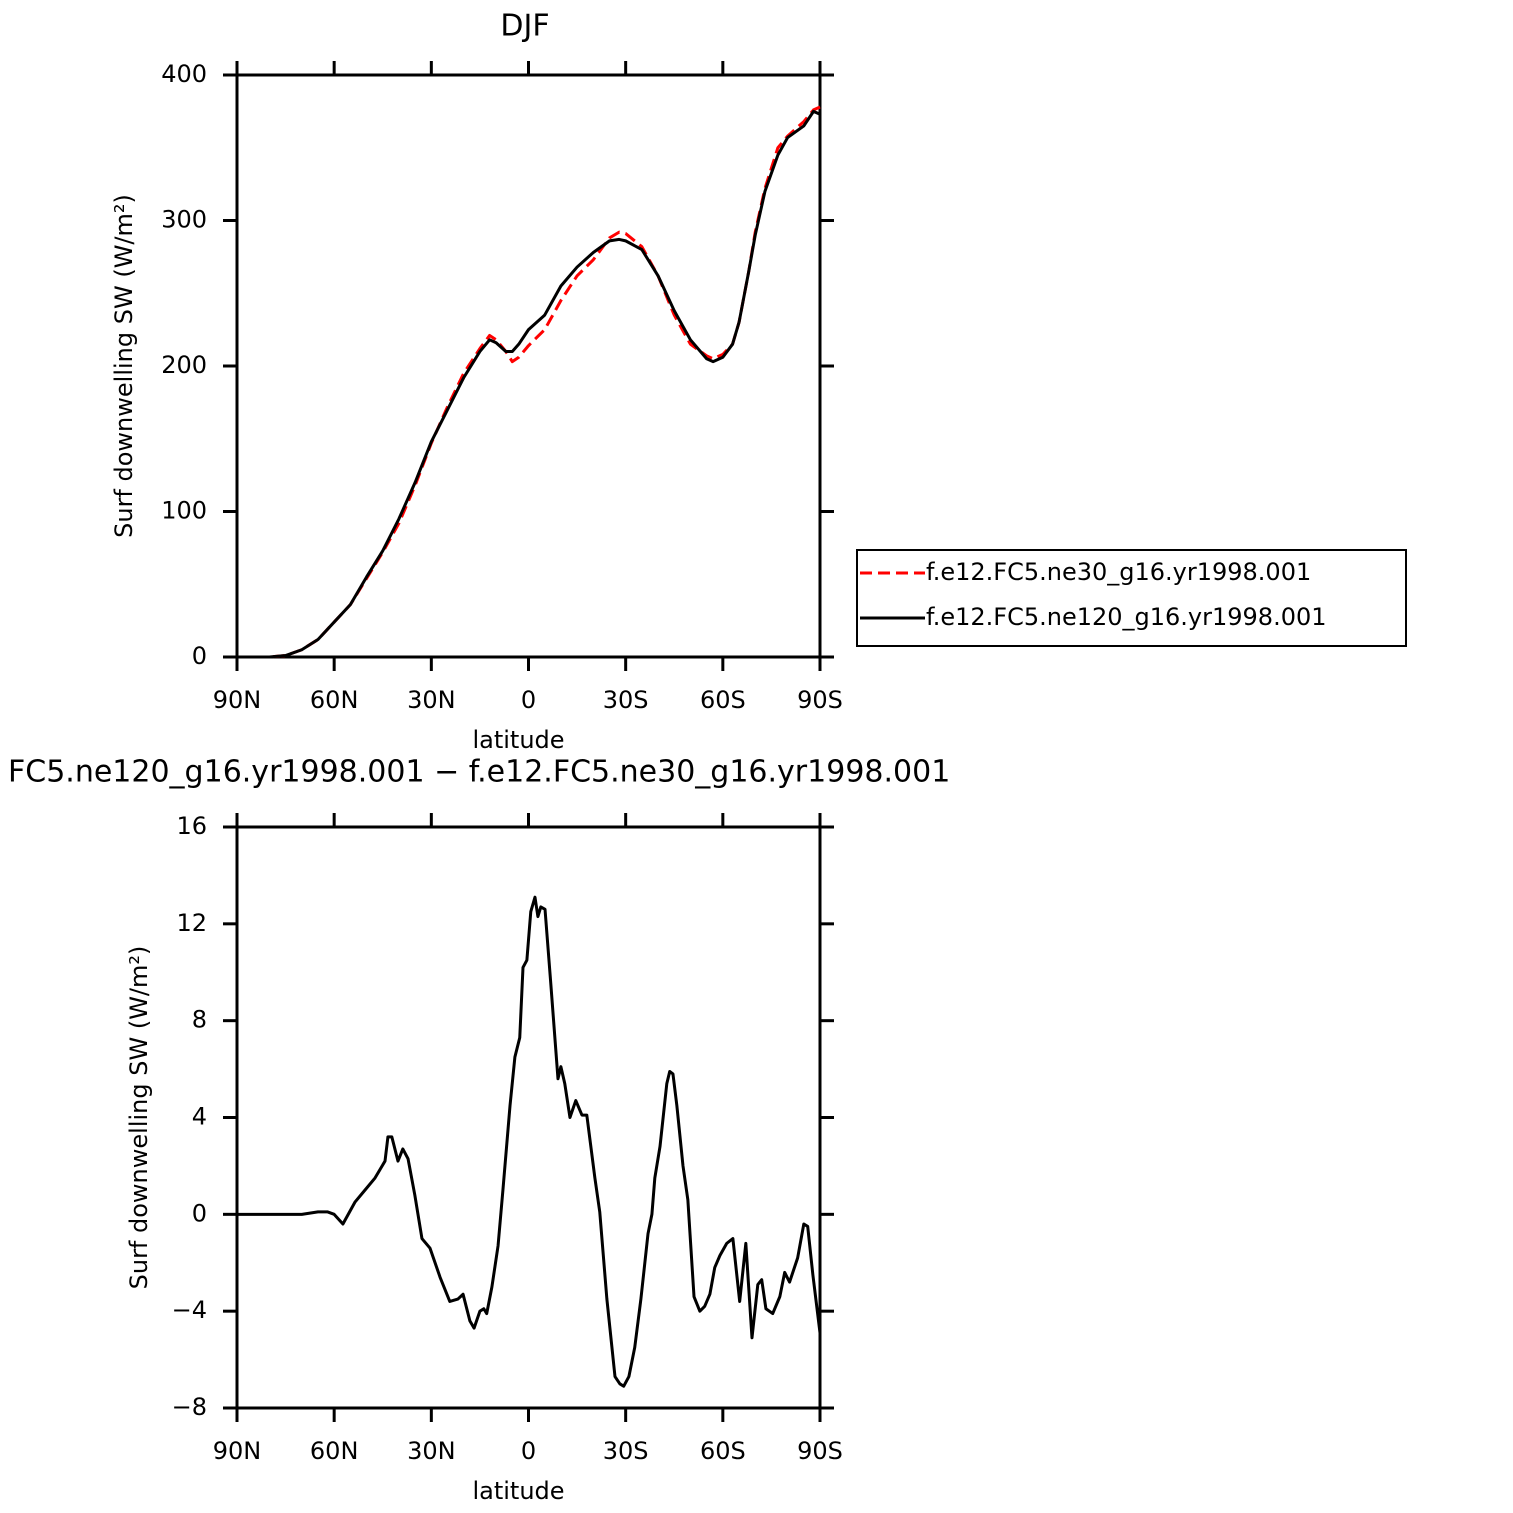 This screenshot has height=1513, width=1513. I want to click on y-tick-label: 8, so click(199, 1020).